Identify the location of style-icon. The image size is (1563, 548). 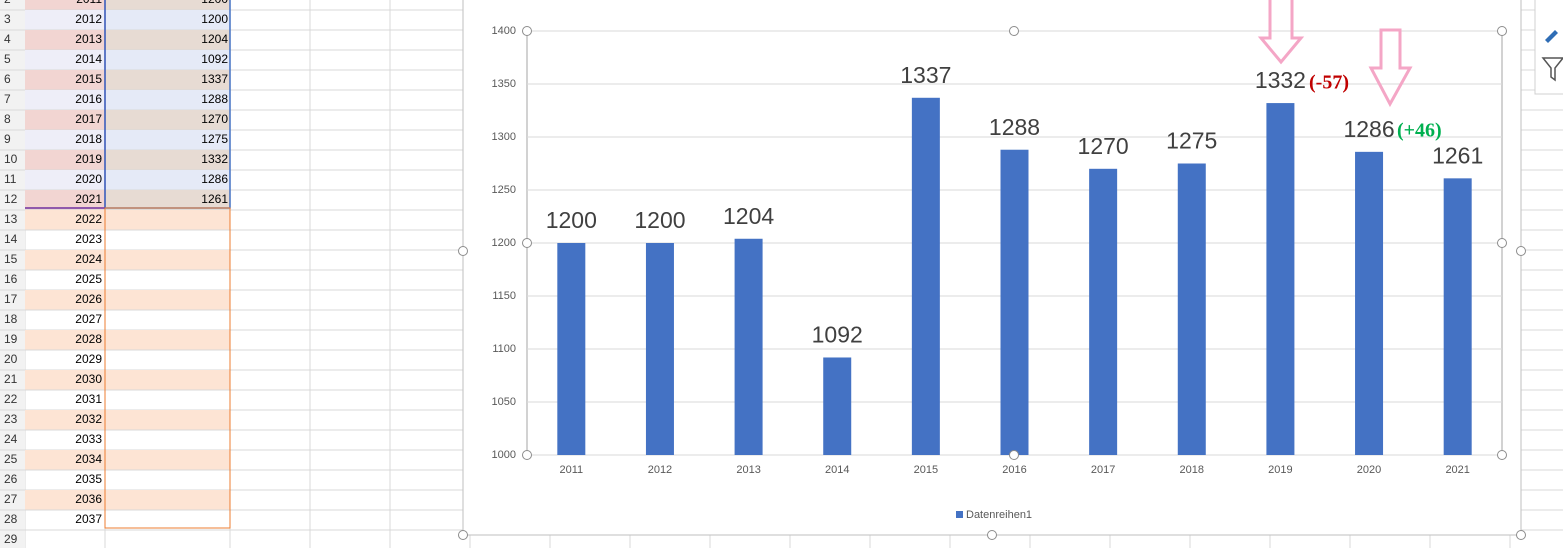
(1551, 36).